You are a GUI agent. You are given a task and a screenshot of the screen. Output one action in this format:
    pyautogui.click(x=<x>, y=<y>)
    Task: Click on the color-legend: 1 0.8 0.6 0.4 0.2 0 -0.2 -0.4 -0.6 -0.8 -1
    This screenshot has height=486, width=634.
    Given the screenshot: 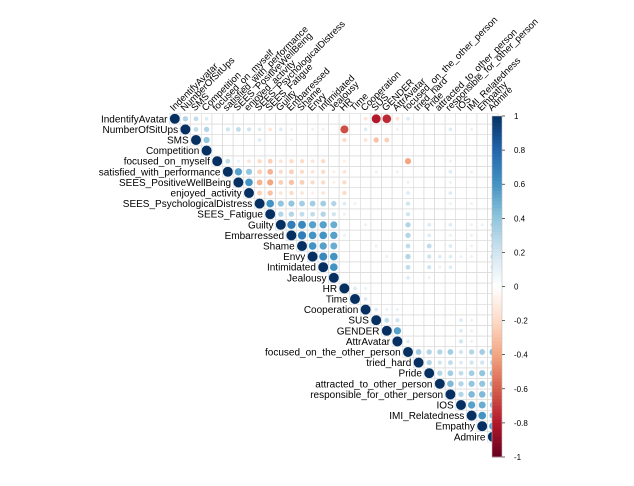 What is the action you would take?
    pyautogui.click(x=509, y=287)
    